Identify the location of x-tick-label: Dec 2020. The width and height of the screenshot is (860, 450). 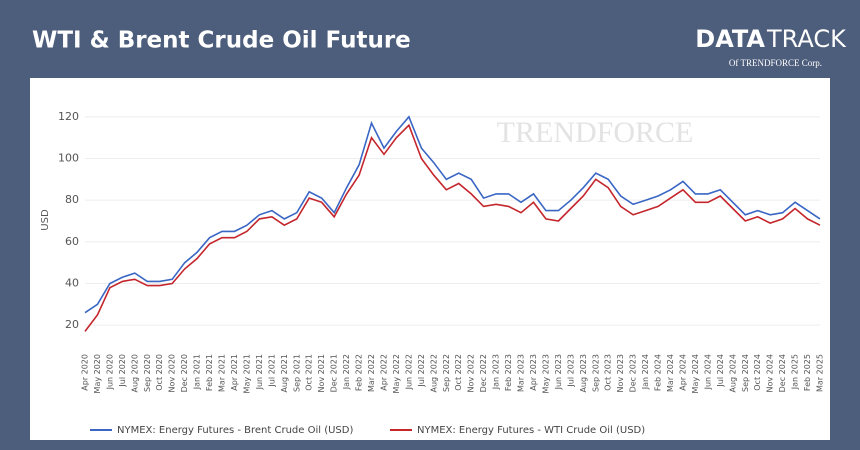
(184, 373).